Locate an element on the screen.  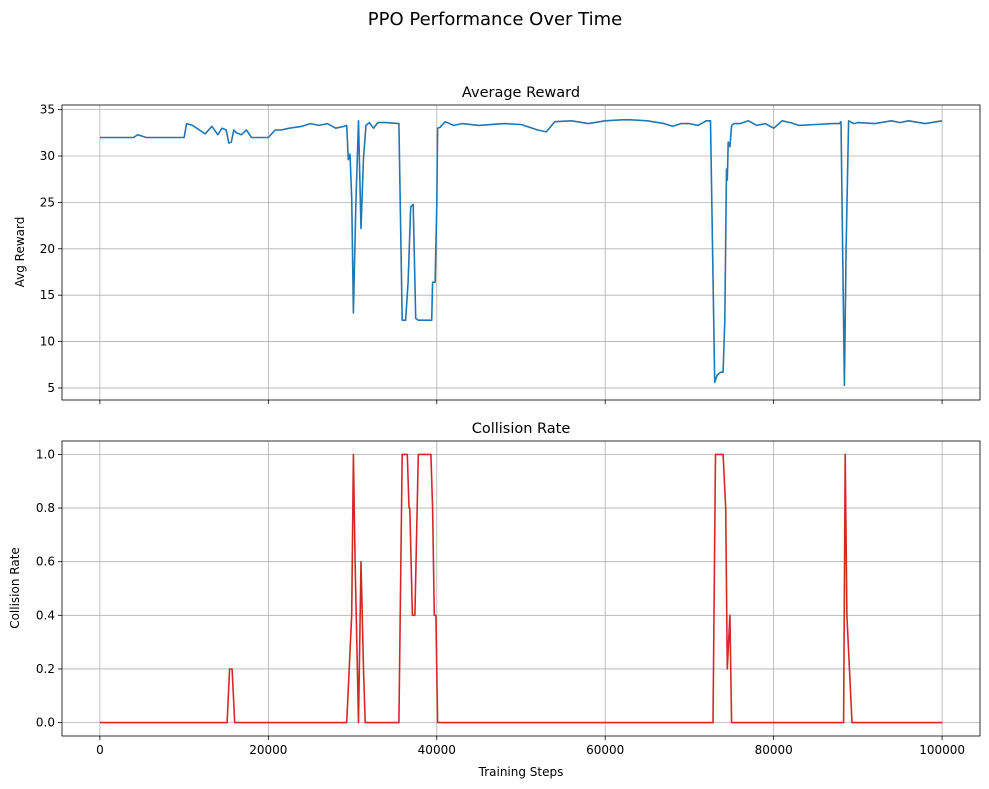
x-axis-label: Training Steps is located at coordinates (521, 772).